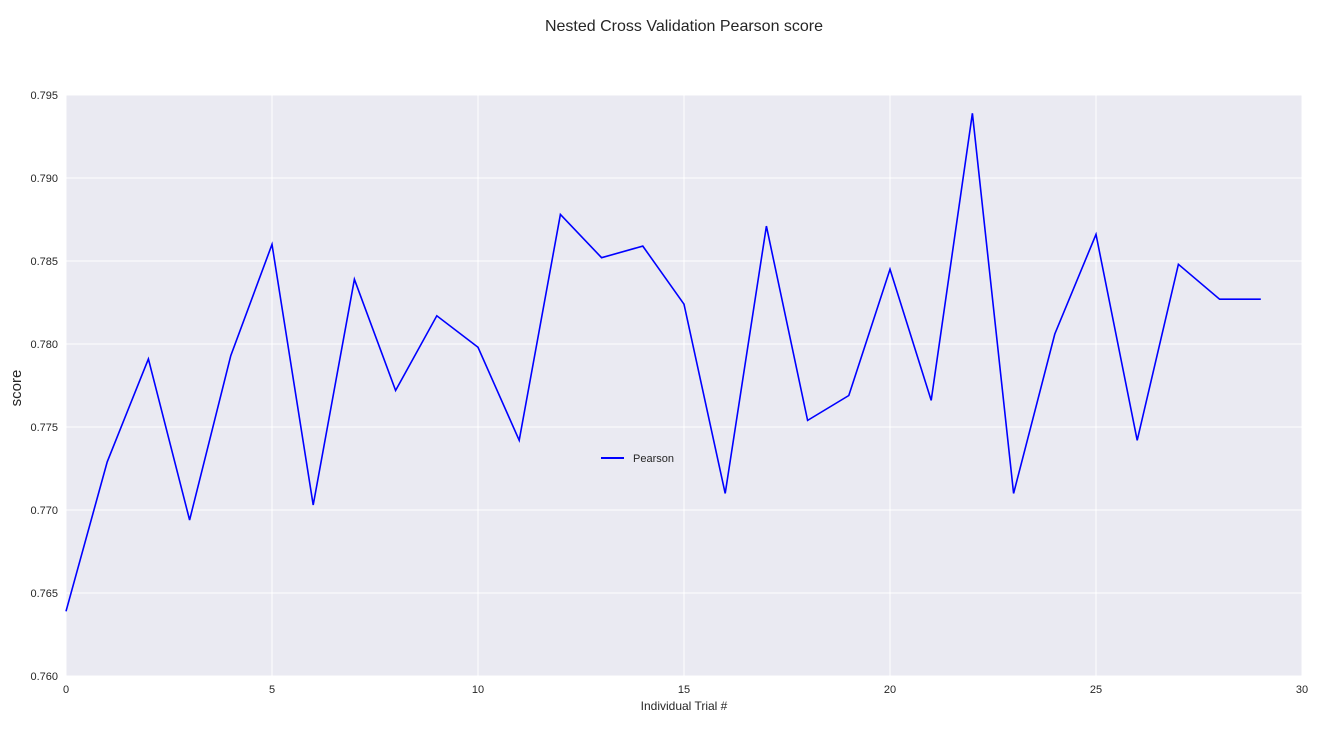 The image size is (1339, 735). What do you see at coordinates (44, 96) in the screenshot?
I see `y-tick-label: 0.795` at bounding box center [44, 96].